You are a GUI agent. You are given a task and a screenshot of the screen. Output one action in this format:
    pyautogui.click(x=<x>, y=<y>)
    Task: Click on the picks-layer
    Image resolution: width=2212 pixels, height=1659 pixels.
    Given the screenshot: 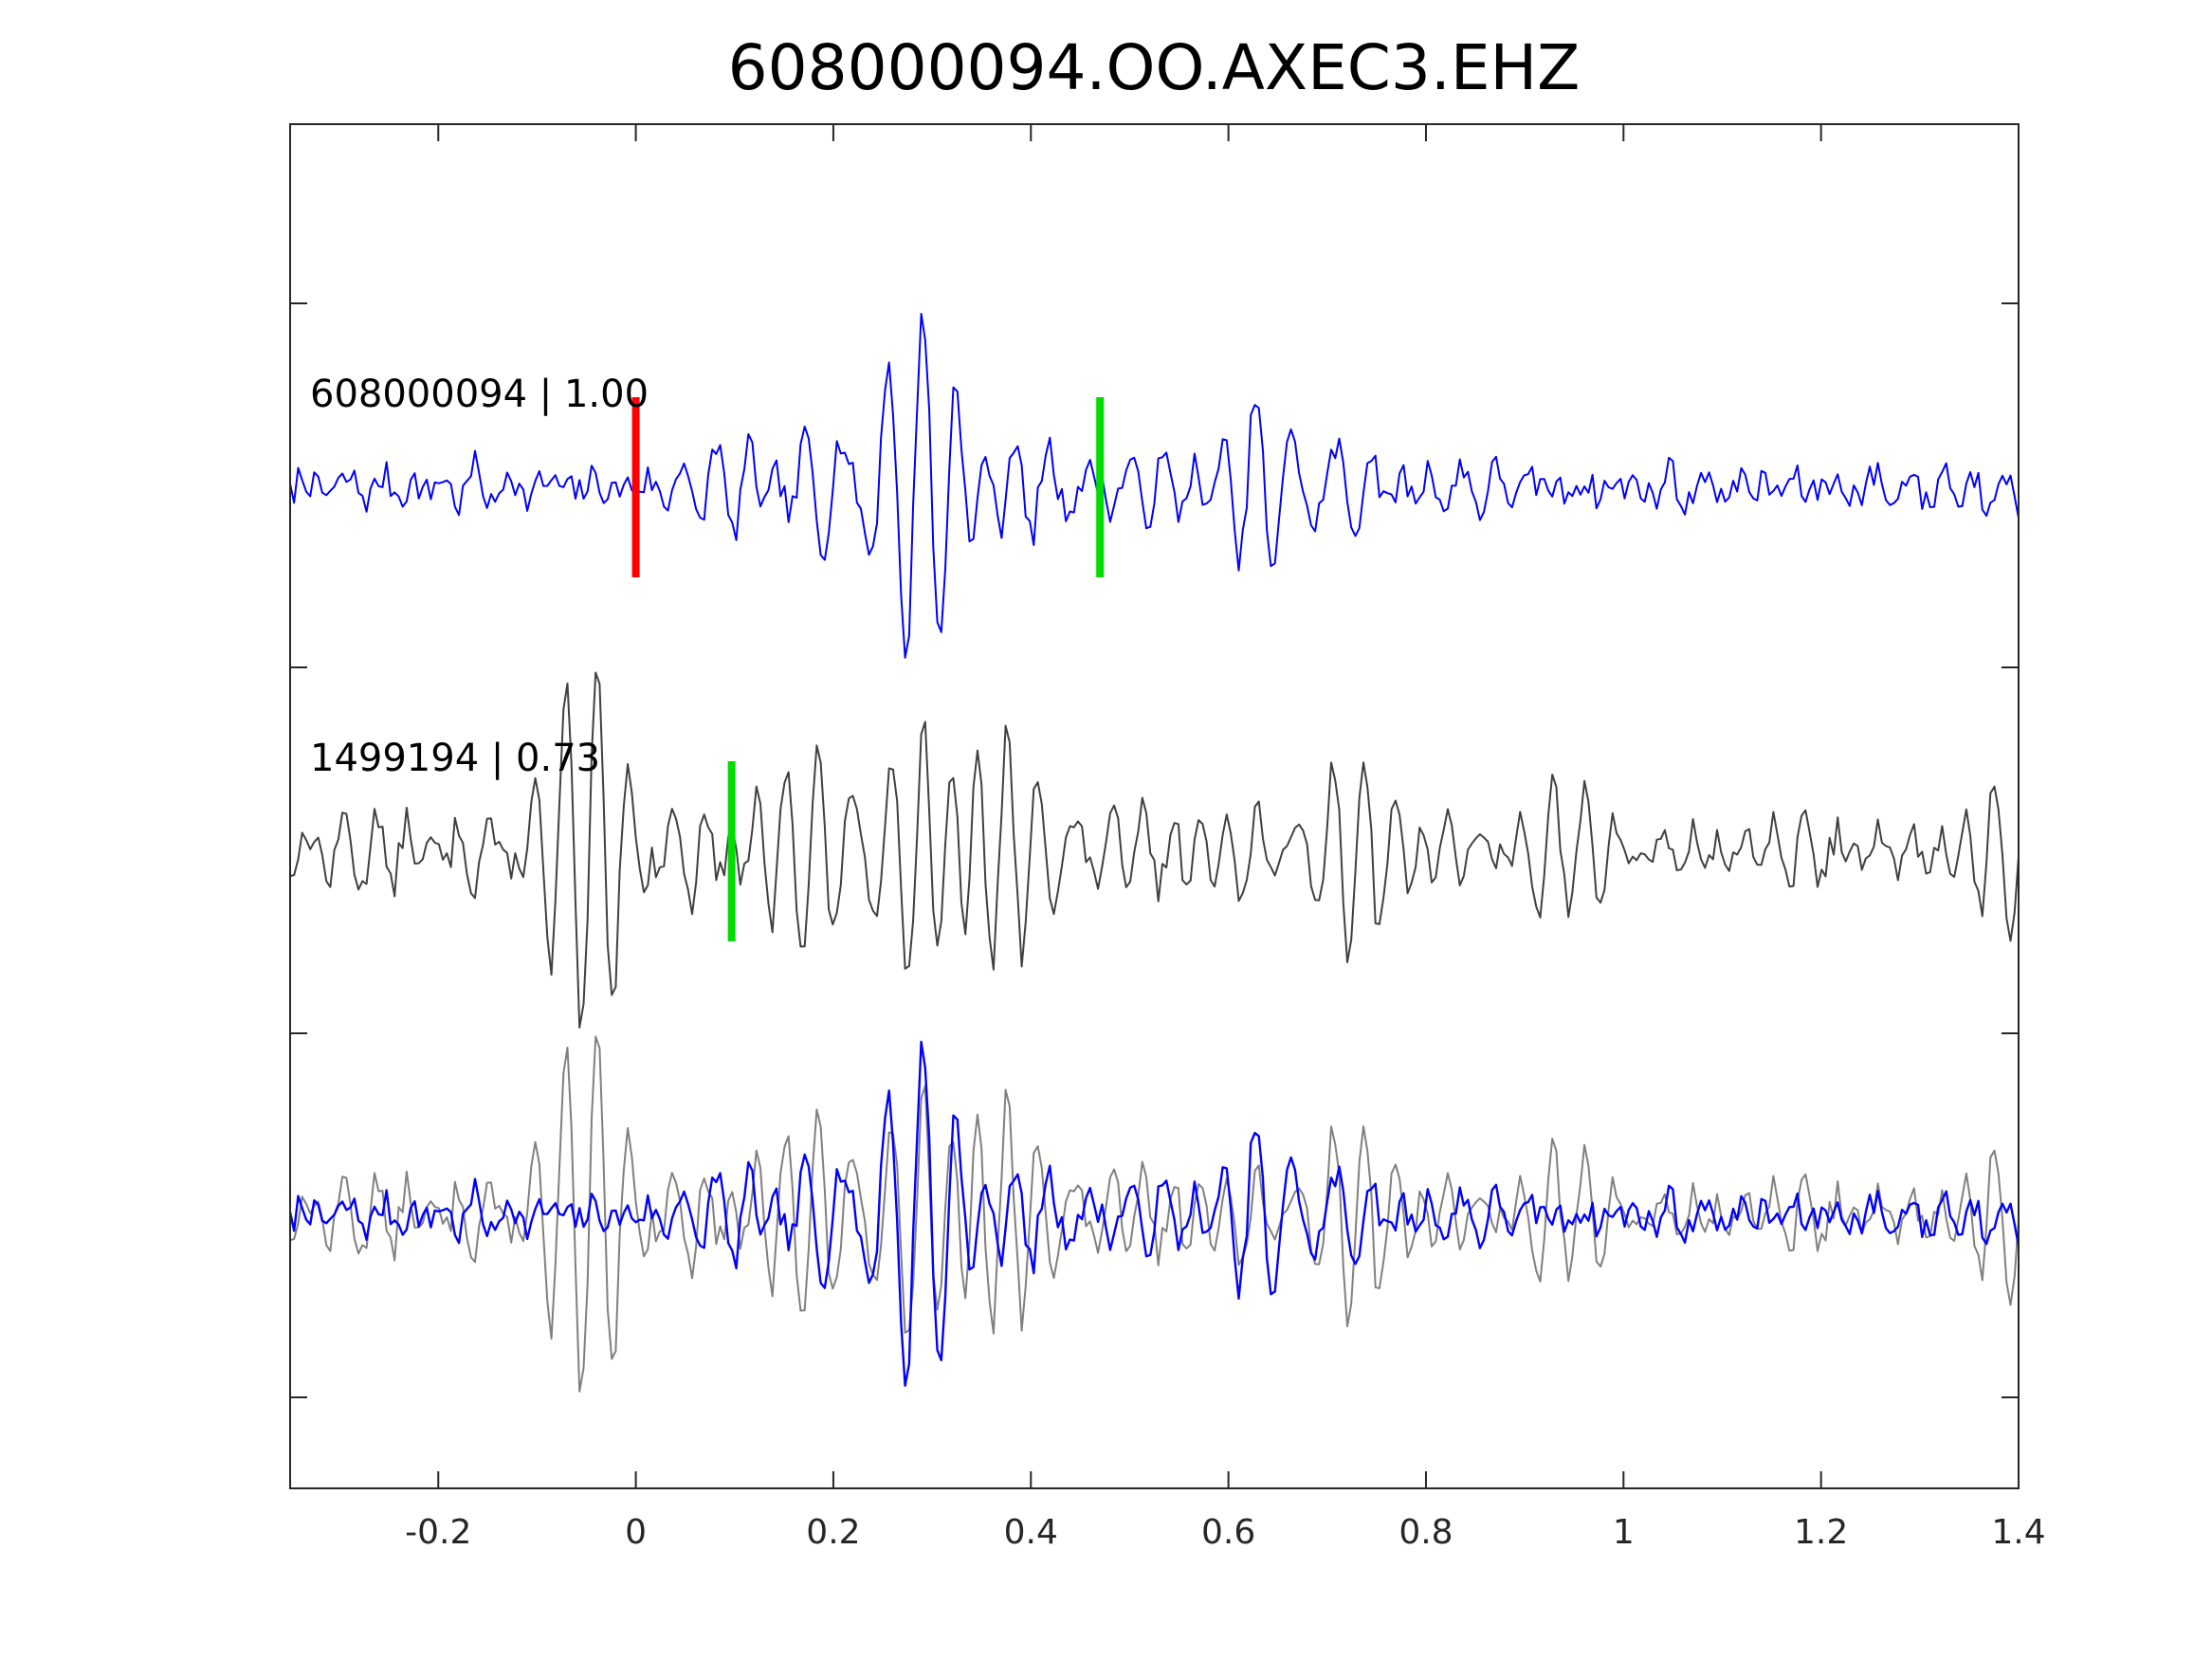 What is the action you would take?
    pyautogui.click(x=868, y=669)
    